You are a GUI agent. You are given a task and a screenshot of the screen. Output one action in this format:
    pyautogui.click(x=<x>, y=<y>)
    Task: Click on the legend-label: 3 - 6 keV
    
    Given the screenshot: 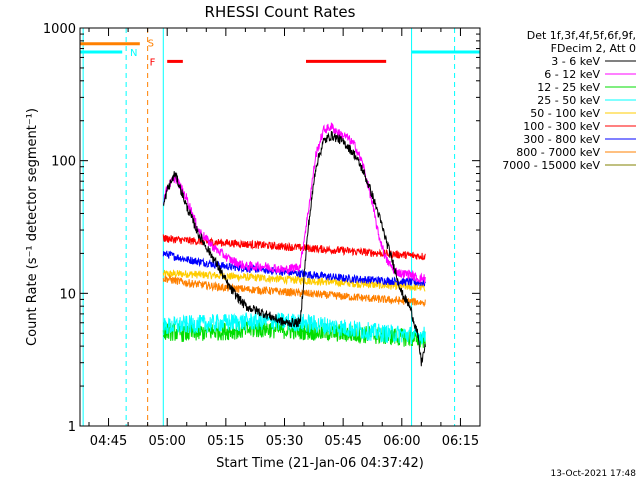 What is the action you would take?
    pyautogui.click(x=575, y=61)
    